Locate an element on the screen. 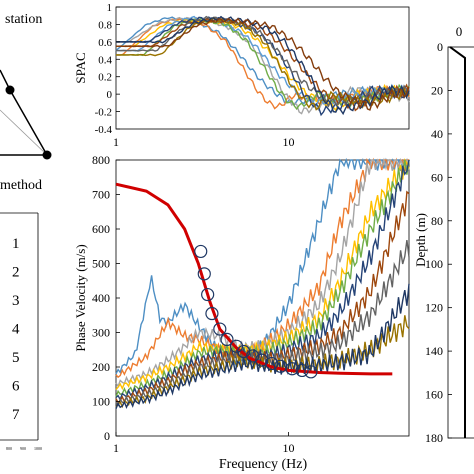 The width and height of the screenshot is (474, 474). legend-number: 5 is located at coordinates (16, 358).